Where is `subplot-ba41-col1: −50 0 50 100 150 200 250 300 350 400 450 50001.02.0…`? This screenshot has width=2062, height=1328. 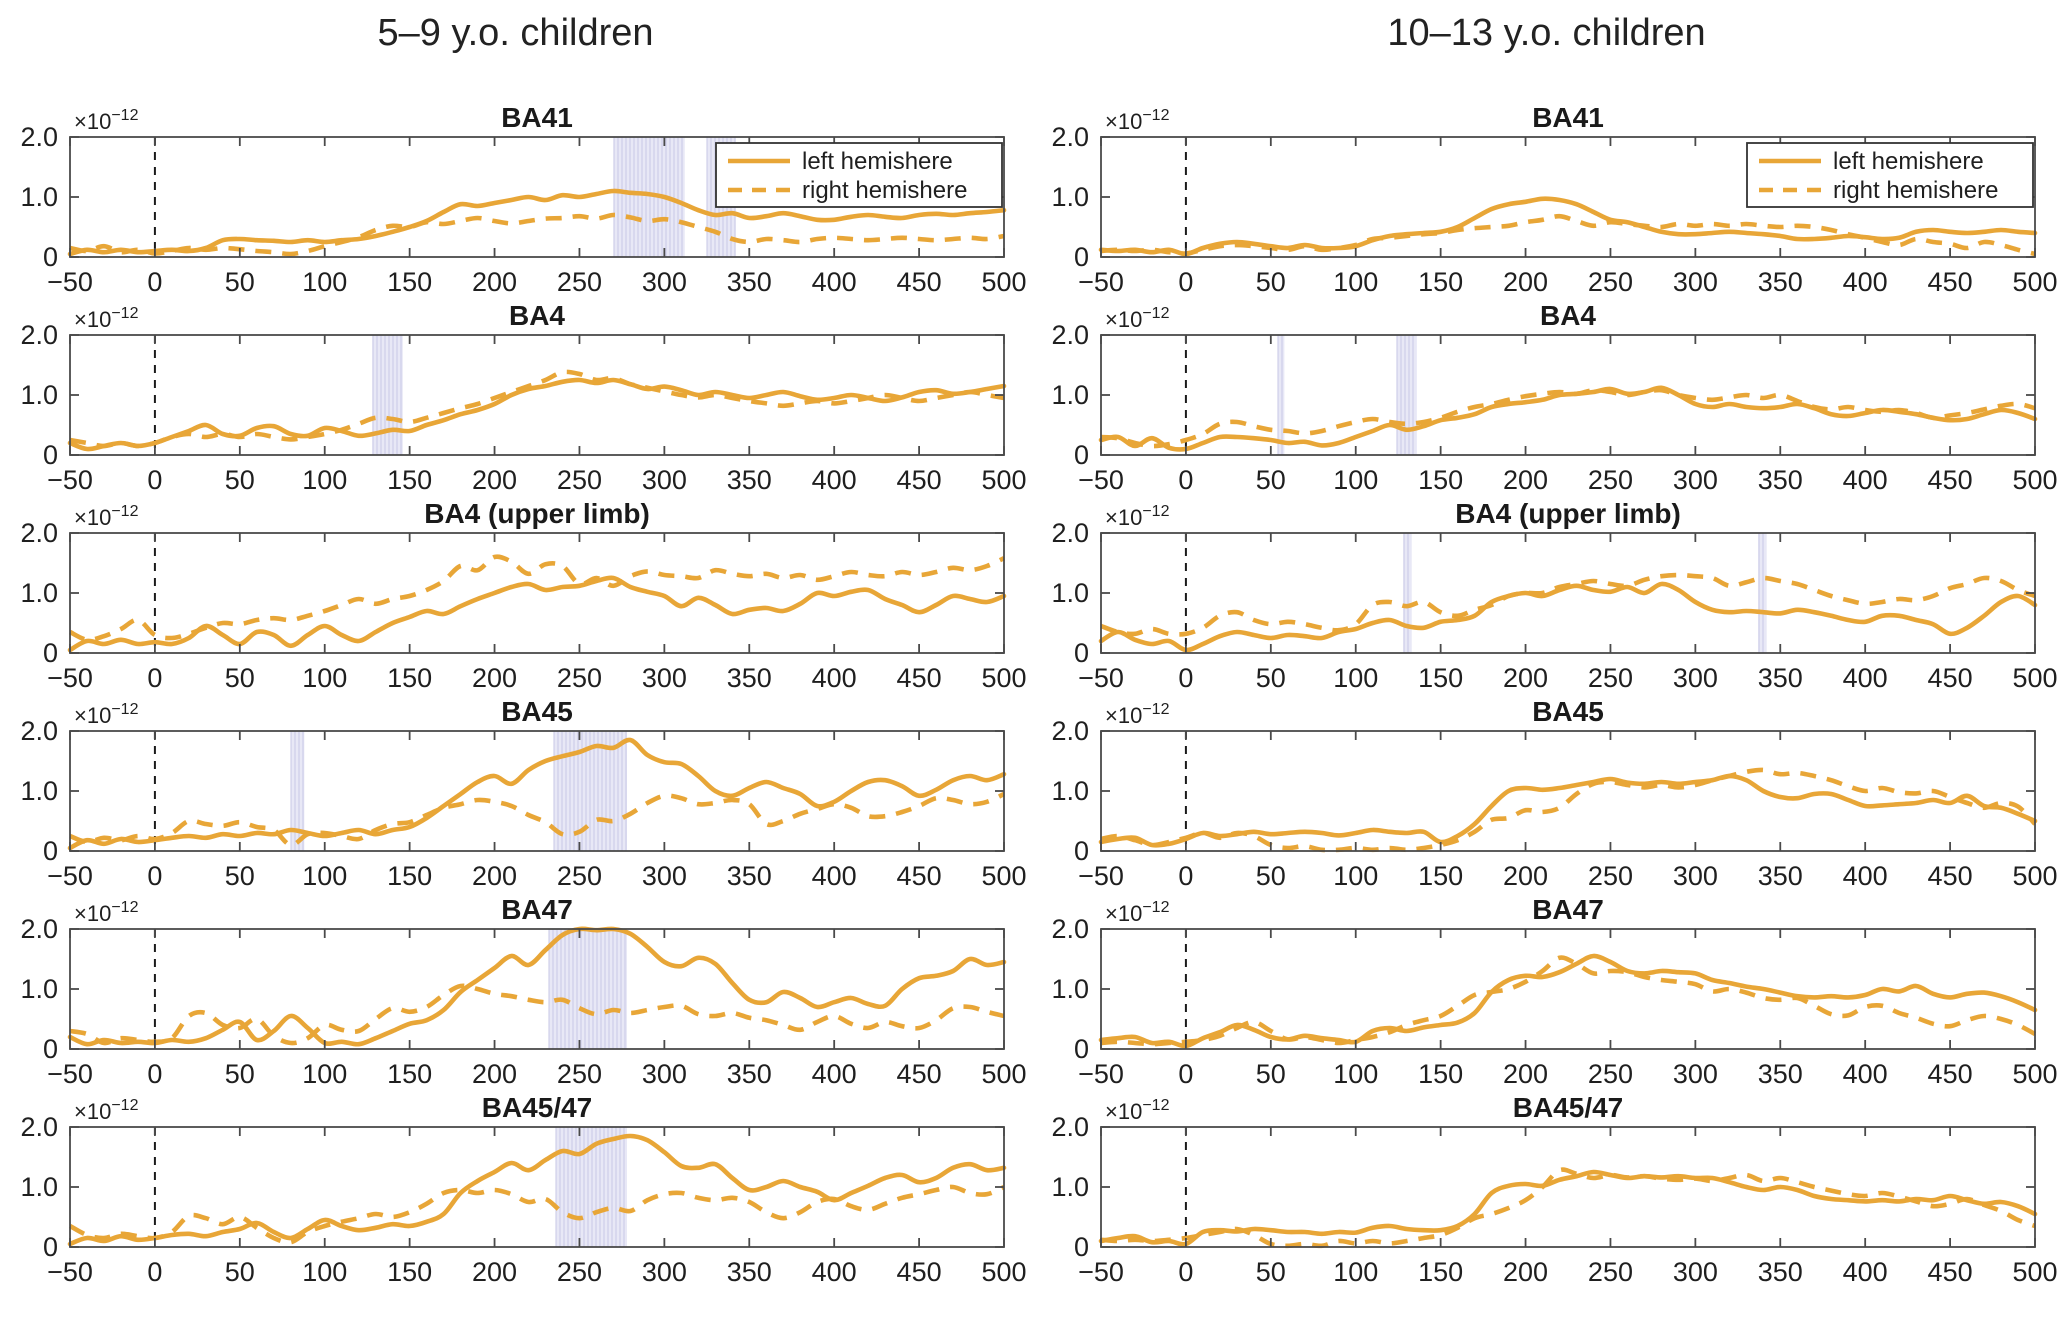 subplot-ba41-col1: −50 0 50 100 150 200 250 300 350 400 450 50001.02.0… is located at coordinates (1554, 199).